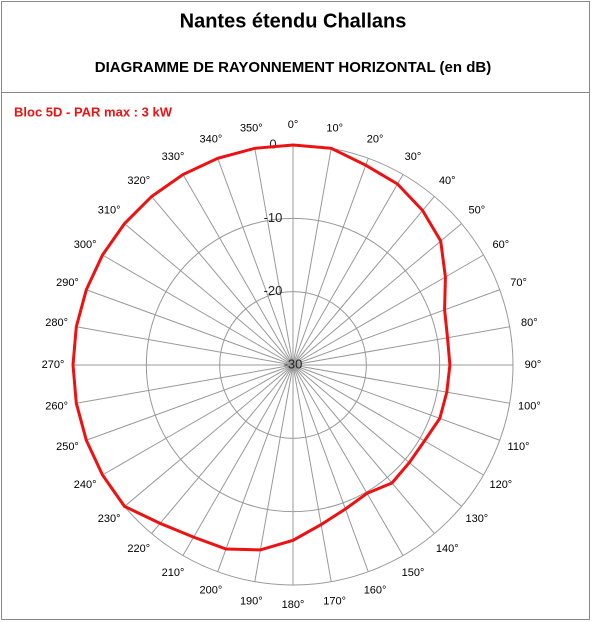  I want to click on angle-label: 100°, so click(529, 407).